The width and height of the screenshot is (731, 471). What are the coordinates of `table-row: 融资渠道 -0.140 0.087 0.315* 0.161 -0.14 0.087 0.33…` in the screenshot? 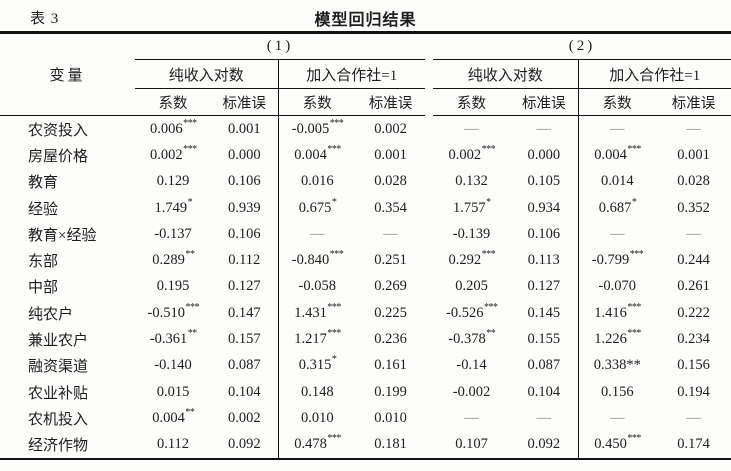 It's located at (365, 365).